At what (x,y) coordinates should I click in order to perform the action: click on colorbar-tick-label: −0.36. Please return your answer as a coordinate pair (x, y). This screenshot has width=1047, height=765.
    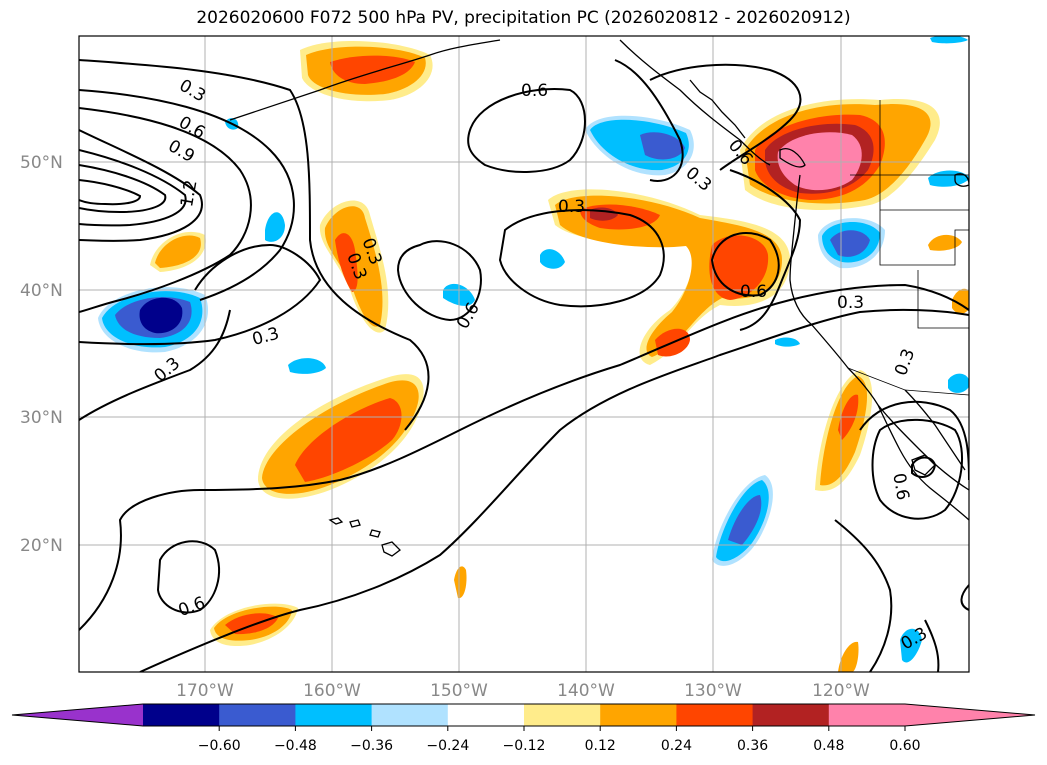
    Looking at the image, I should click on (371, 746).